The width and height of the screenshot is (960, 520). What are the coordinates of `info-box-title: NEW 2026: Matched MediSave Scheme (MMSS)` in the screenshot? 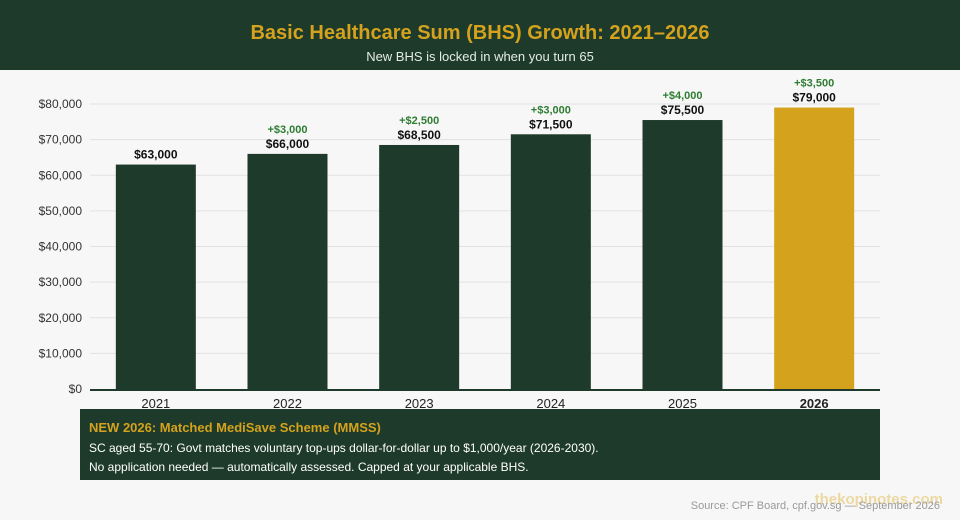 It's located at (235, 427).